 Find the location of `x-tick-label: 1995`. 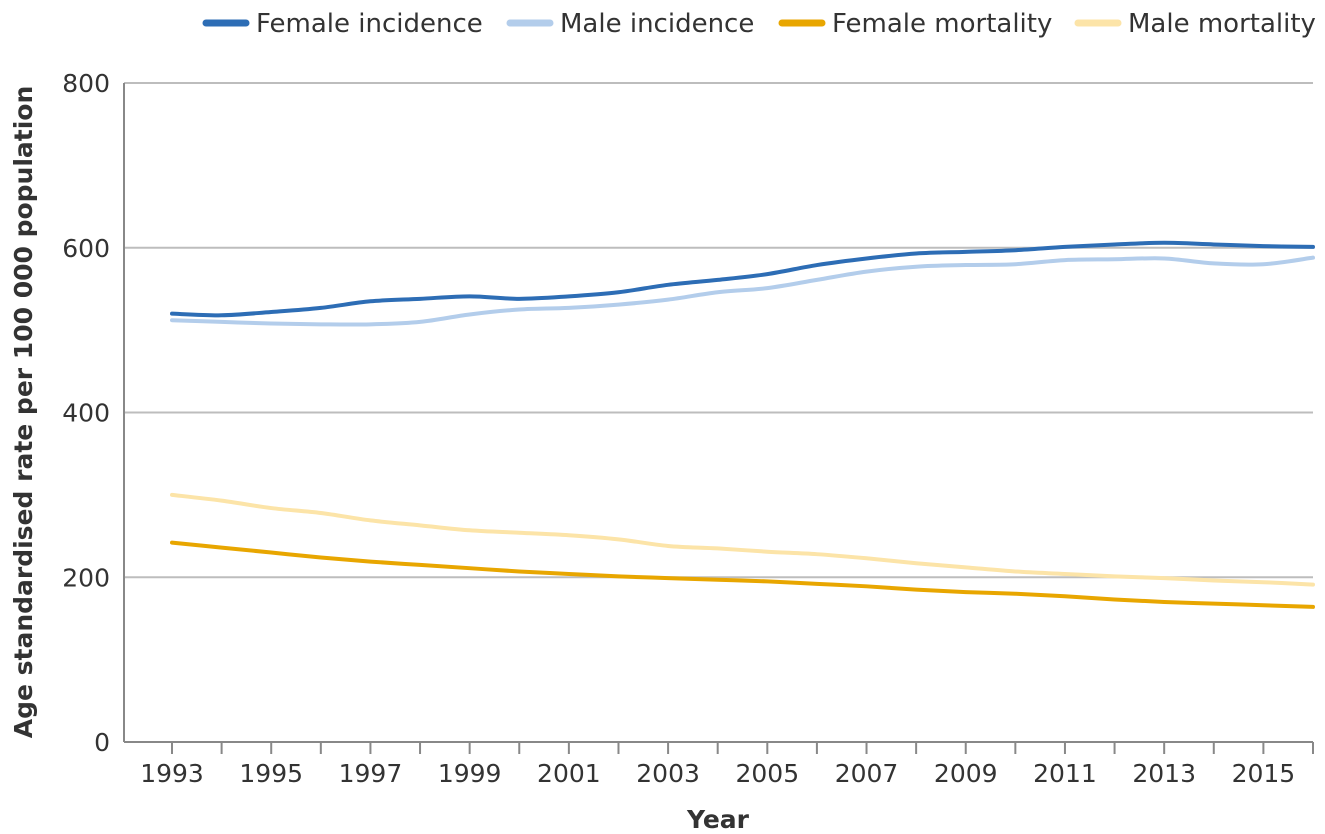

x-tick-label: 1995 is located at coordinates (271, 773).